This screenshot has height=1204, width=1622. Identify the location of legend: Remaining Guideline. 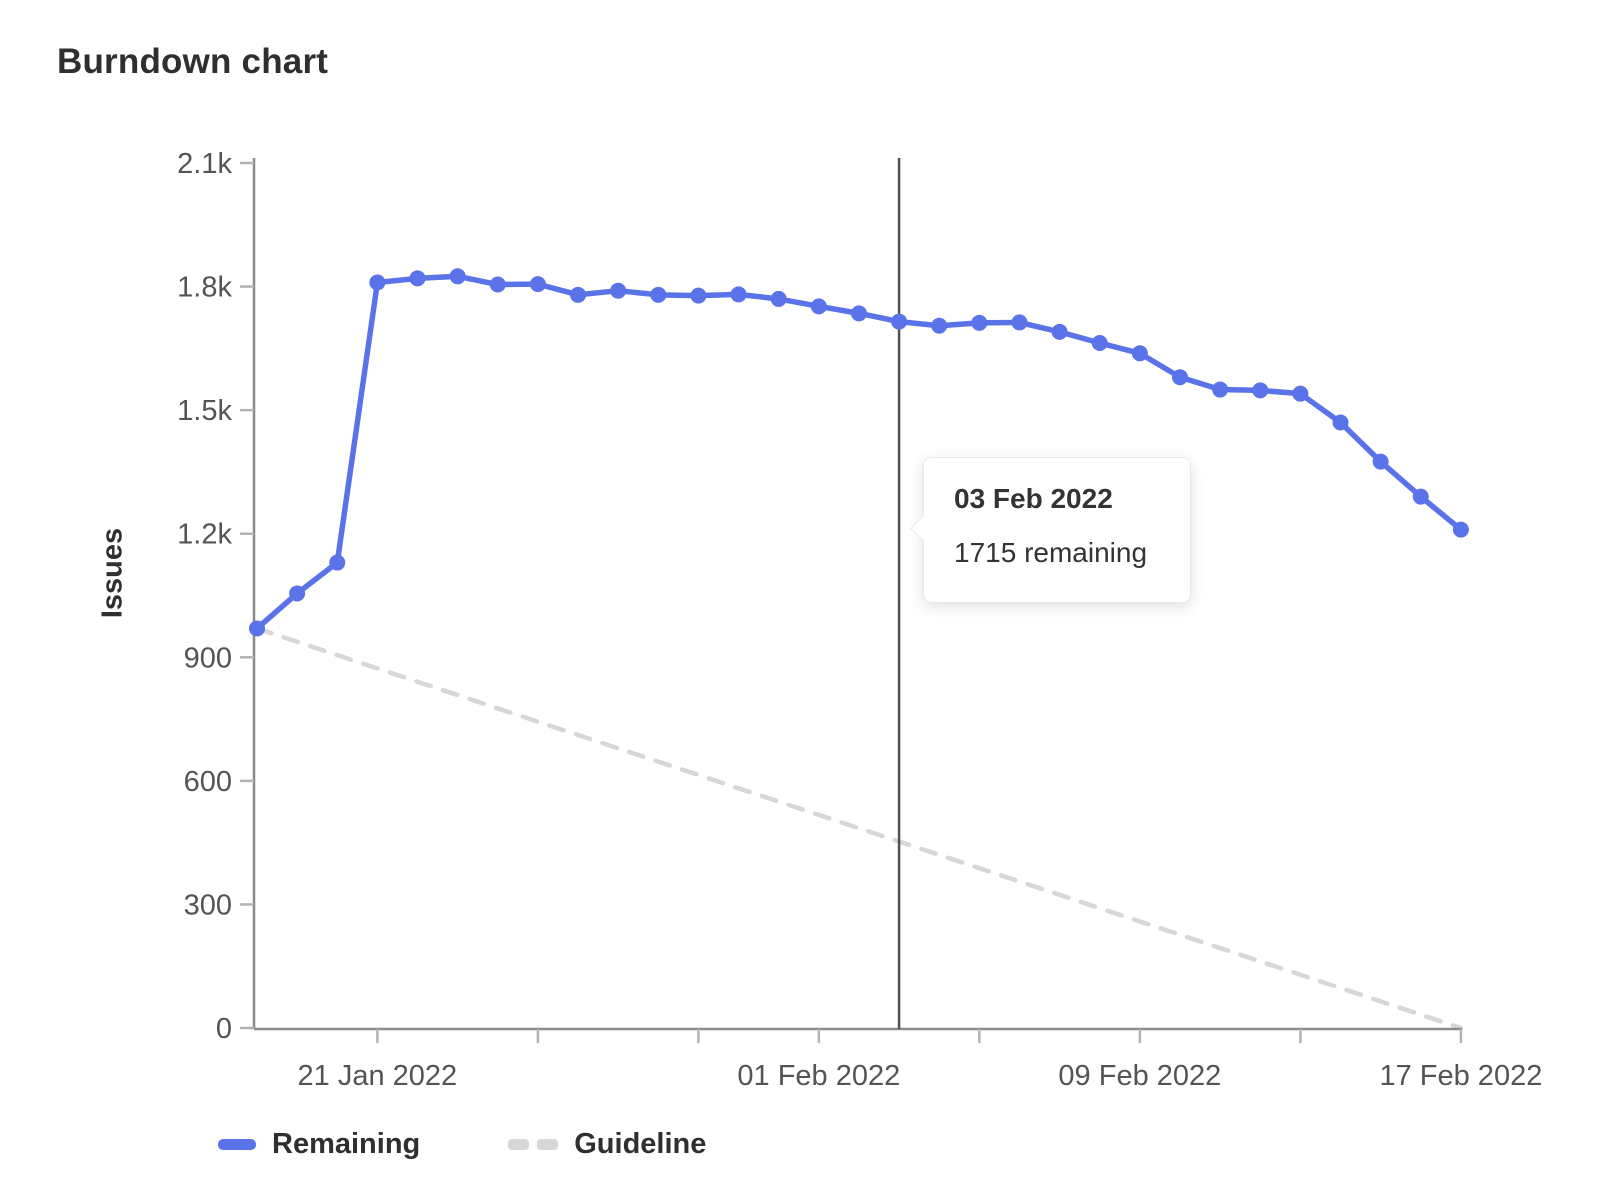
(462, 1144).